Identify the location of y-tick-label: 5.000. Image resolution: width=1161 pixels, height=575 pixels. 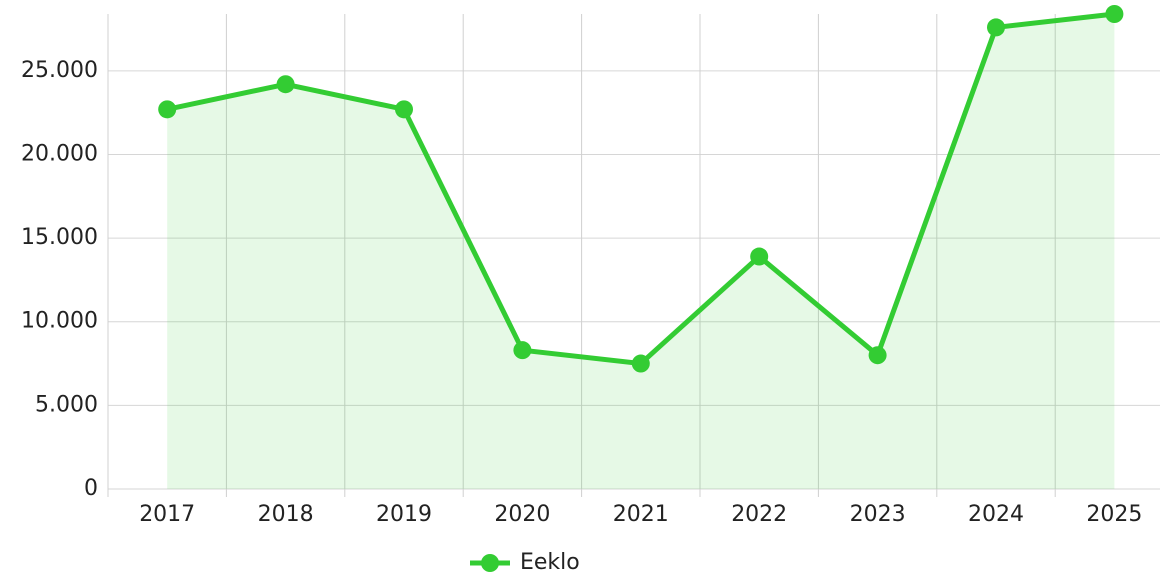
(66, 404).